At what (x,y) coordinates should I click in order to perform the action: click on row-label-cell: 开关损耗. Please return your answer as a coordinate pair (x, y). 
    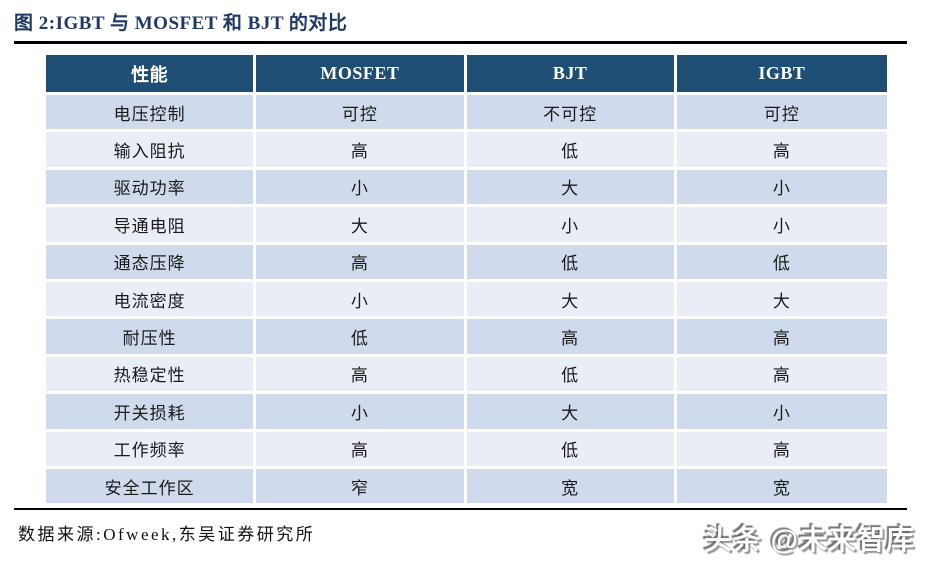
    Looking at the image, I should click on (151, 413).